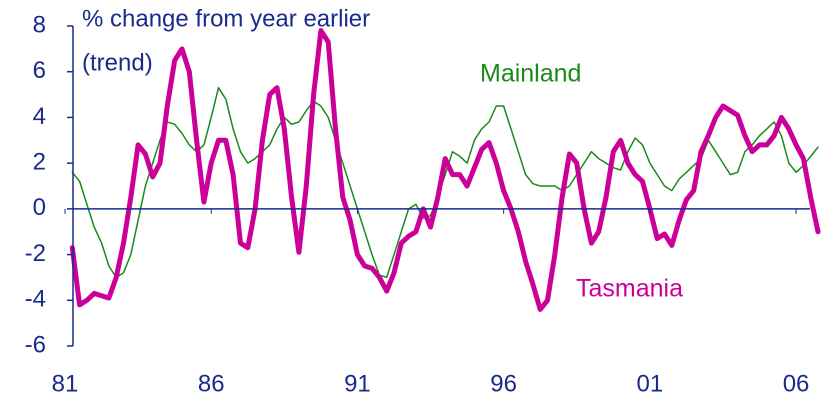 The width and height of the screenshot is (836, 409). I want to click on y-tick-label: 2, so click(39, 161).